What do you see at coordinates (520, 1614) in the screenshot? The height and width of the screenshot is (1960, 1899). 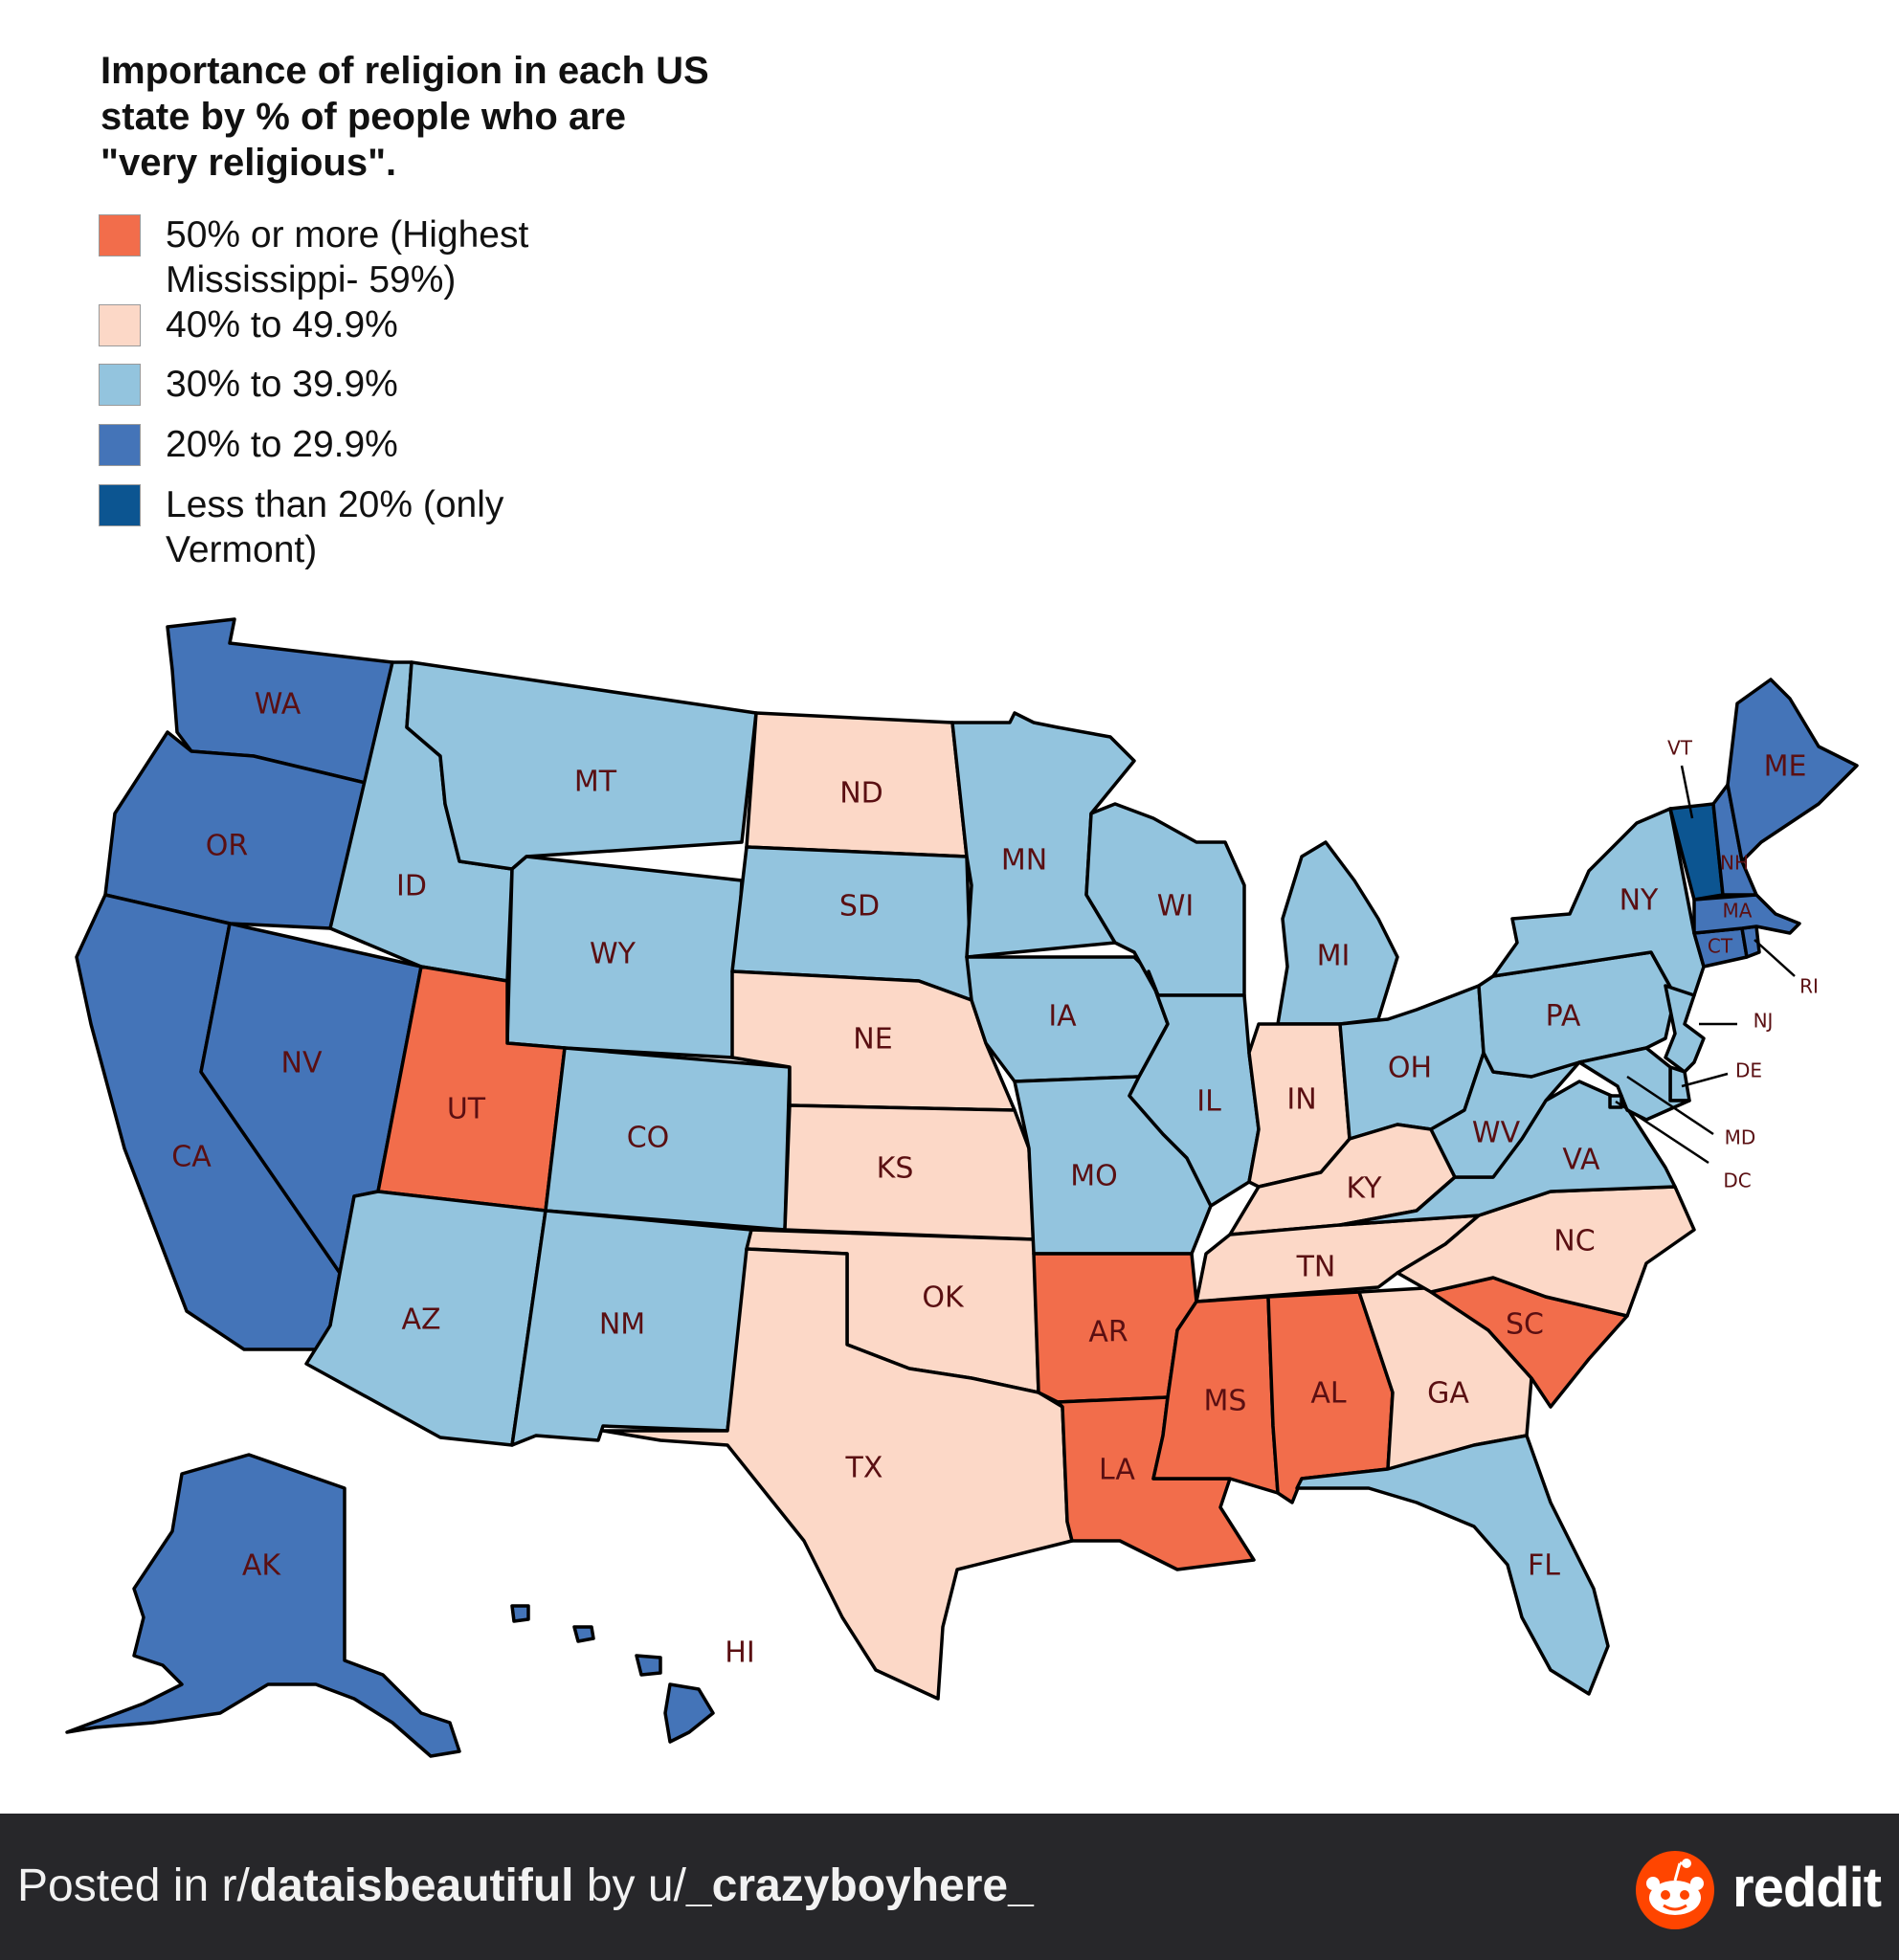 I see `hawaii-island-kauai` at bounding box center [520, 1614].